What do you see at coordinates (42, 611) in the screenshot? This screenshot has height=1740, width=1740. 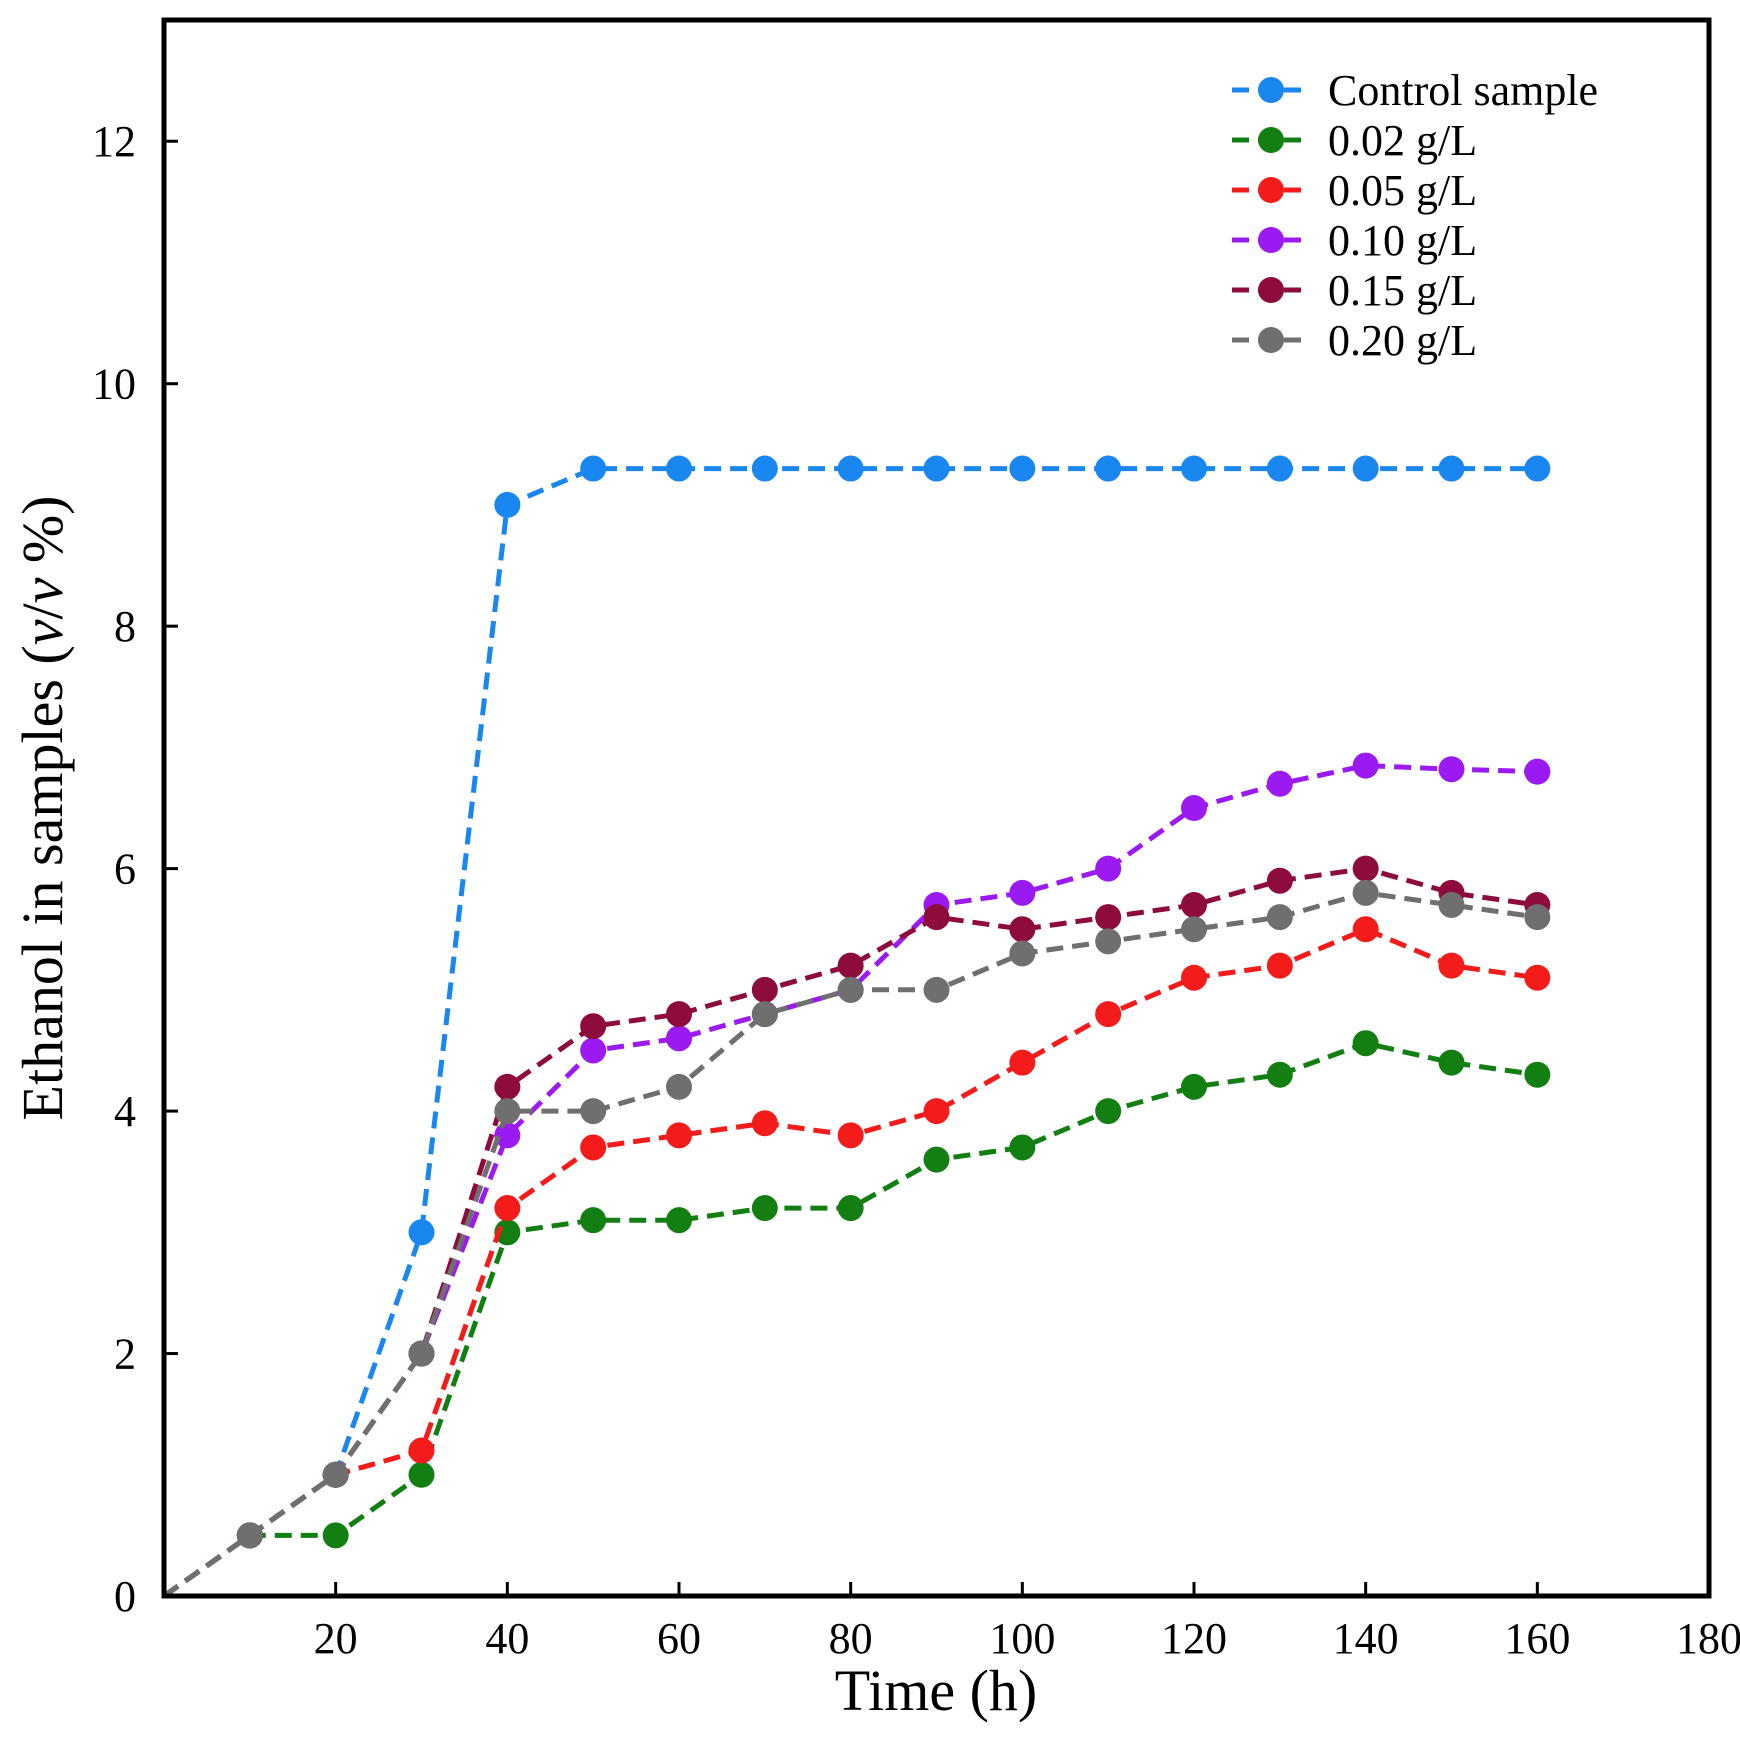 I see `y-axis-title-part: /` at bounding box center [42, 611].